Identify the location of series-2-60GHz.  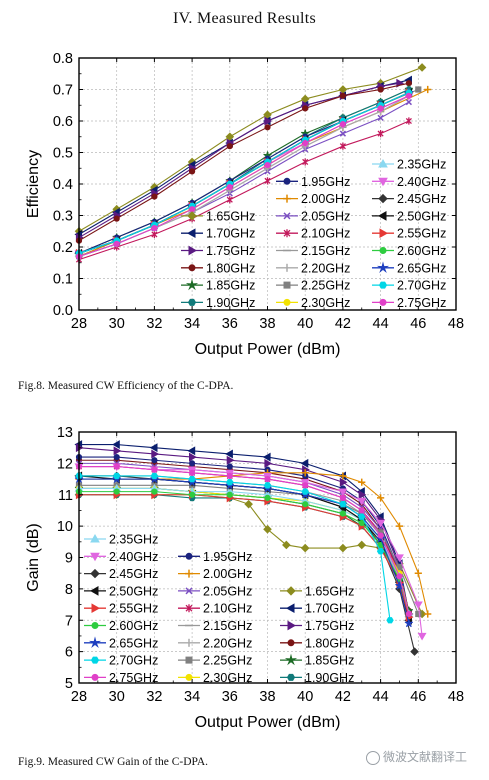
(243, 553).